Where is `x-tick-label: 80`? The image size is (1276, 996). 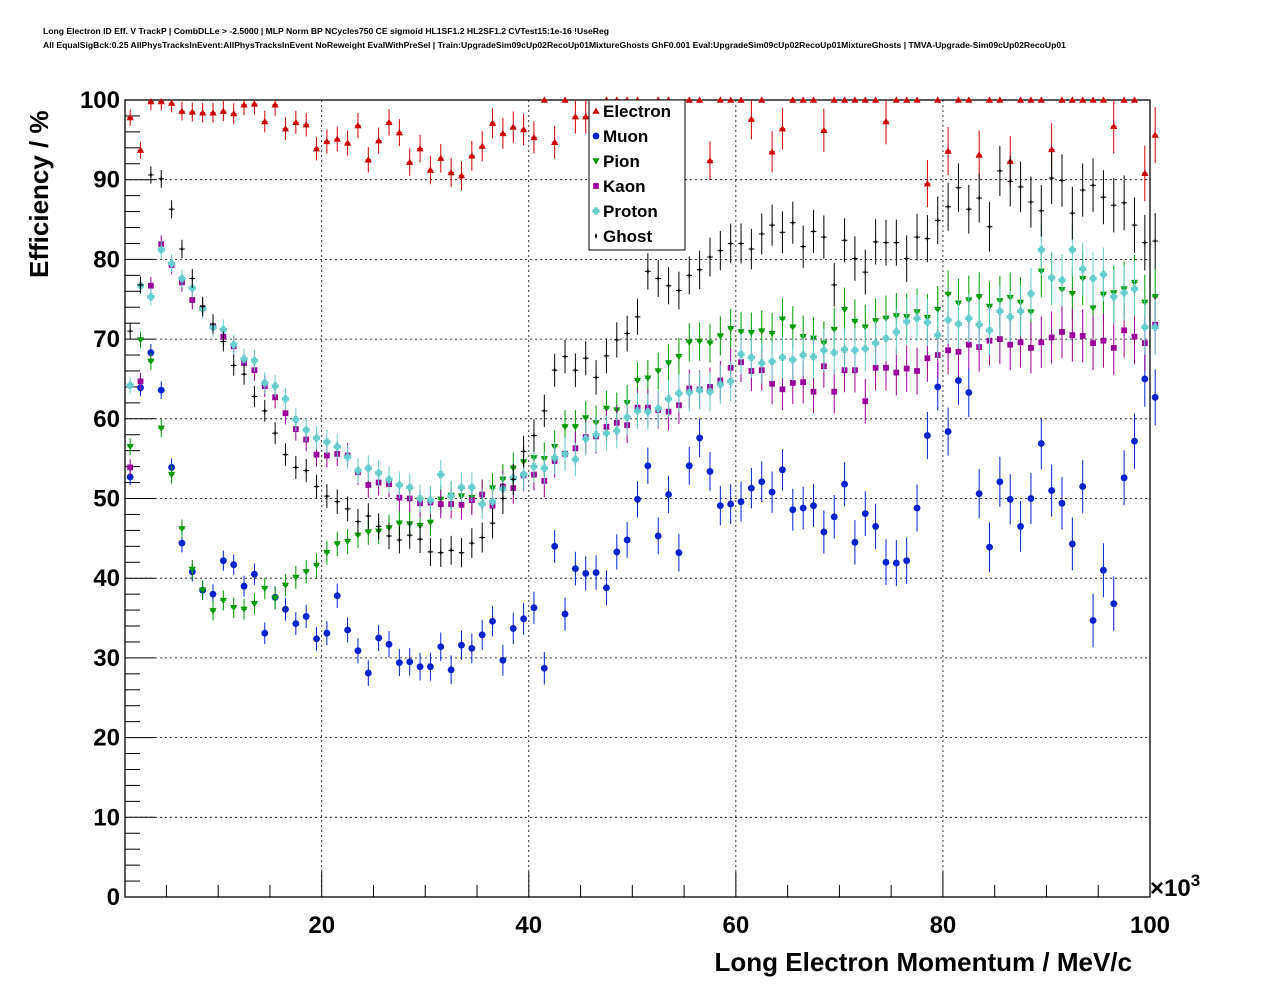
x-tick-label: 80 is located at coordinates (943, 925).